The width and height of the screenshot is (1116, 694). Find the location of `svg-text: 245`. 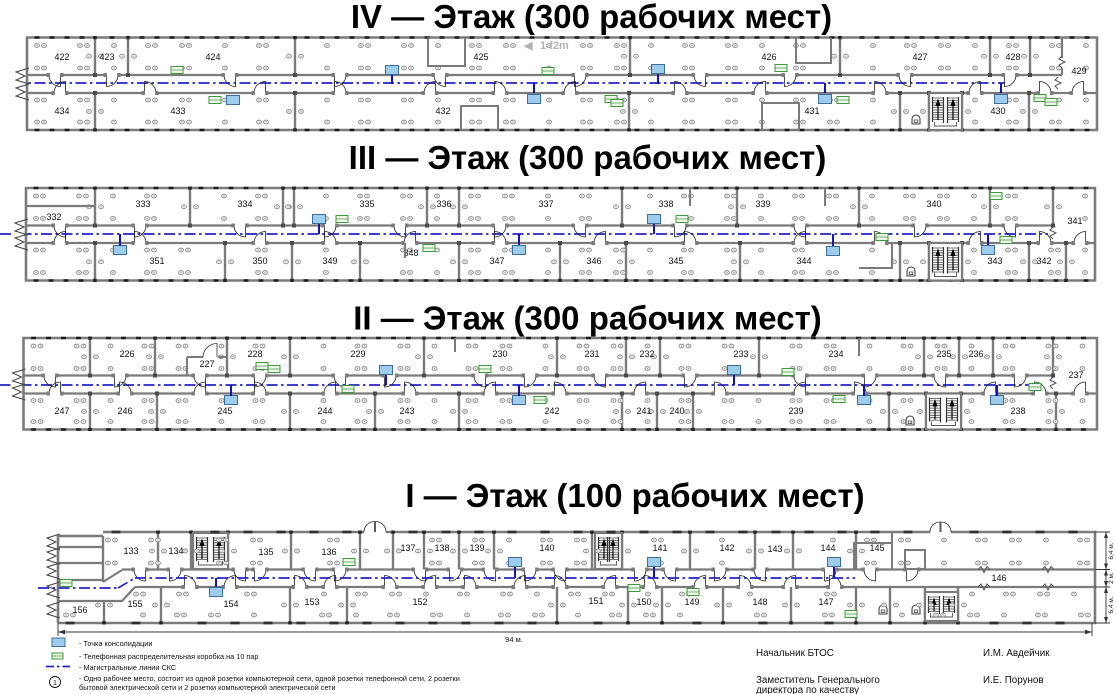

svg-text: 245 is located at coordinates (224, 411).